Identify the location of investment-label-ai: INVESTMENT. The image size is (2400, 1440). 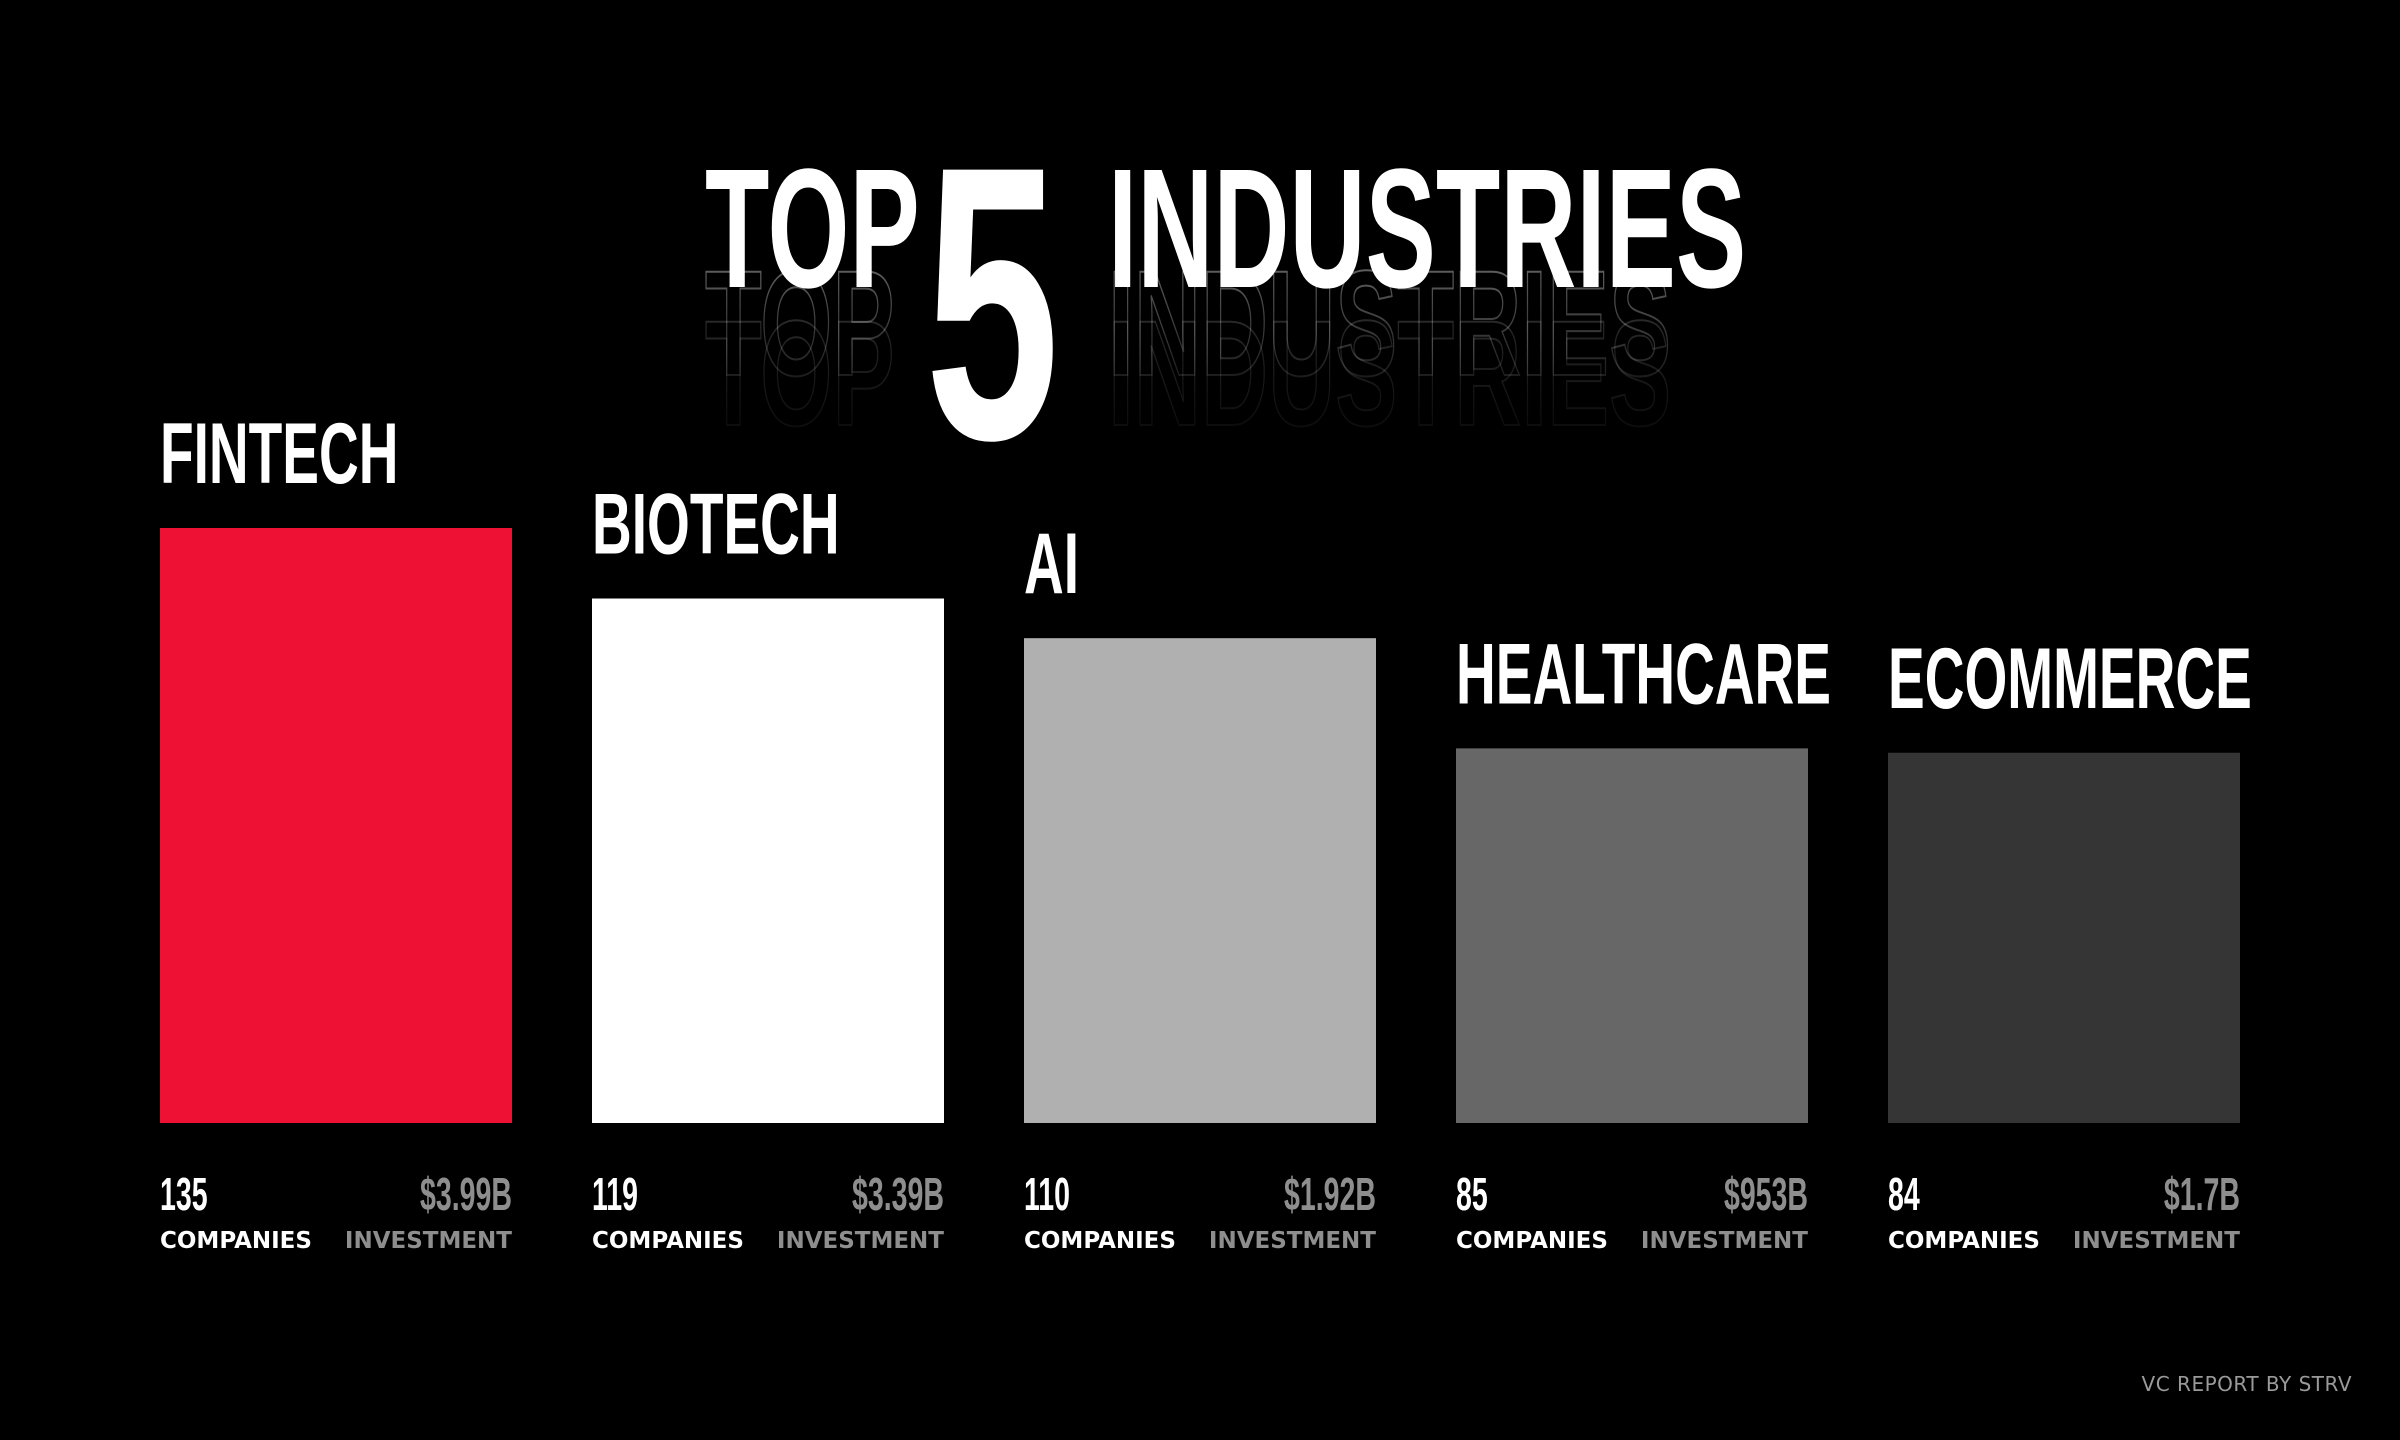
(1292, 1241).